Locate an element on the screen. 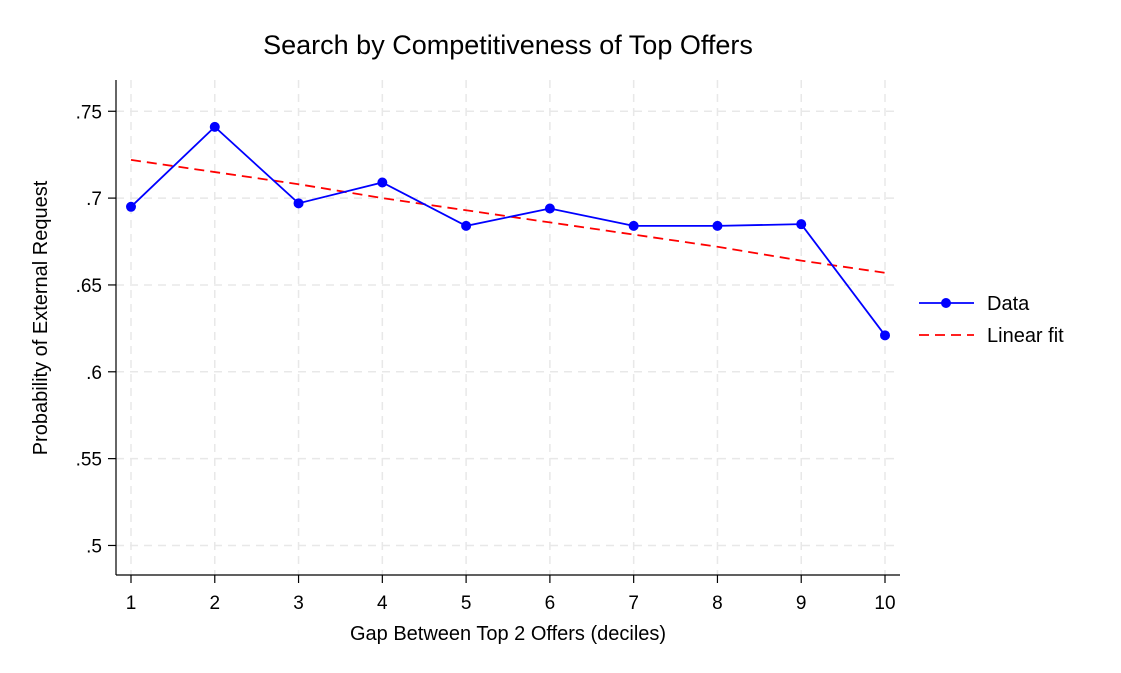 The image size is (1121, 673). legend: Data Linear fit is located at coordinates (991, 320).